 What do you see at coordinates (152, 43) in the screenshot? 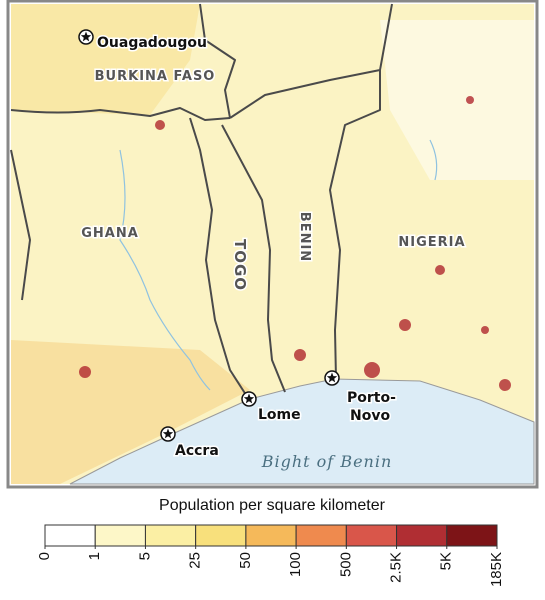
I see `city-label: Ouagadougou` at bounding box center [152, 43].